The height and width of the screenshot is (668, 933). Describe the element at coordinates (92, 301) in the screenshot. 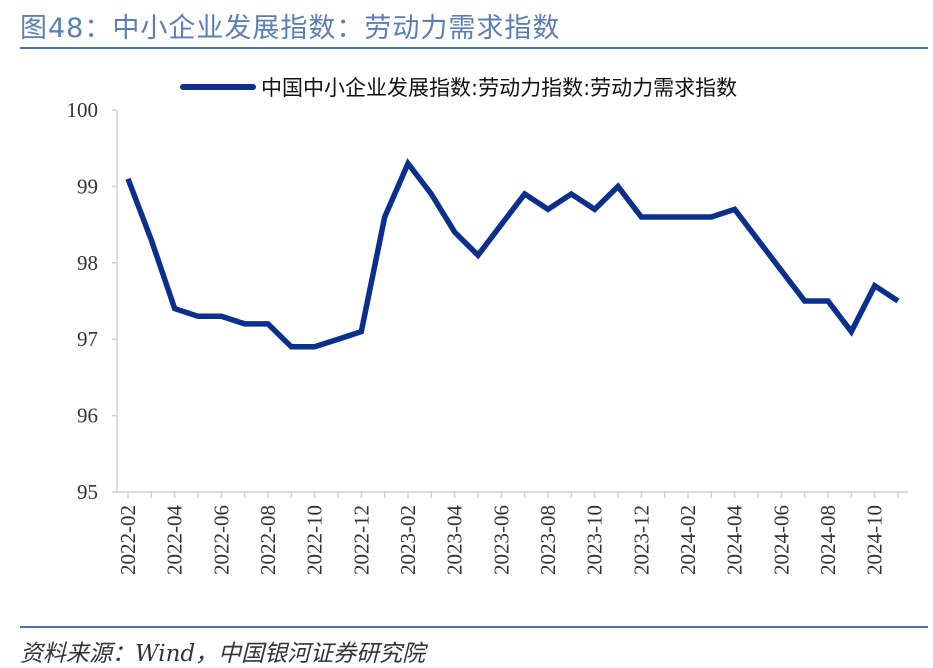

I see `y-axis-ticks: 95 96 97 98 99 100` at that location.